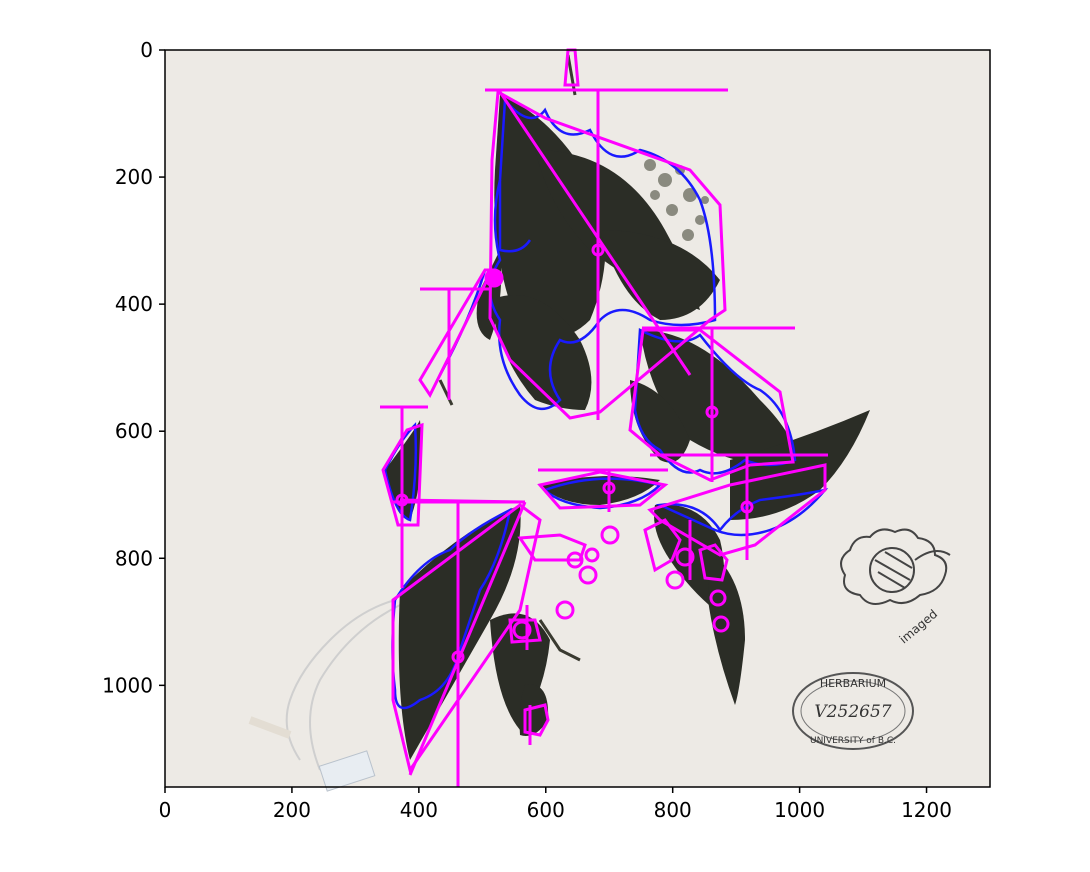  Describe the element at coordinates (134, 431) in the screenshot. I see `y-tick-label: 600` at that location.